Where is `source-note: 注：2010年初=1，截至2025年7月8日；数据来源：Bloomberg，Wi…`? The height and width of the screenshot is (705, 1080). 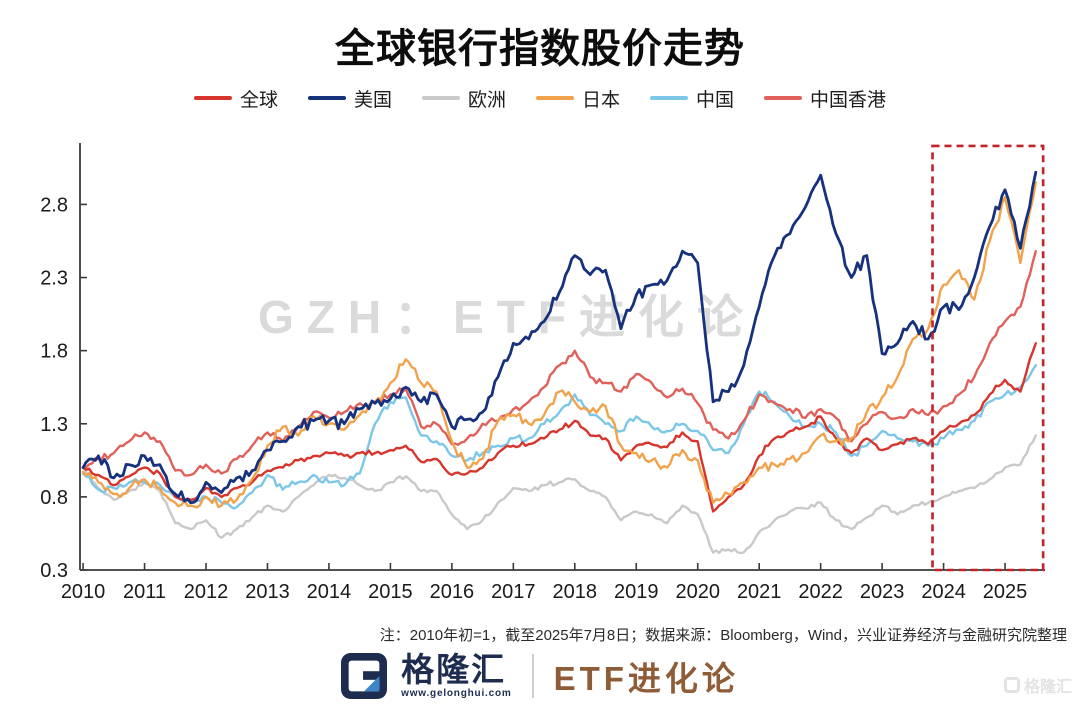 source-note: 注：2010年初=1，截至2025年7月8日；数据来源：Bloomberg，Wi… is located at coordinates (723, 635).